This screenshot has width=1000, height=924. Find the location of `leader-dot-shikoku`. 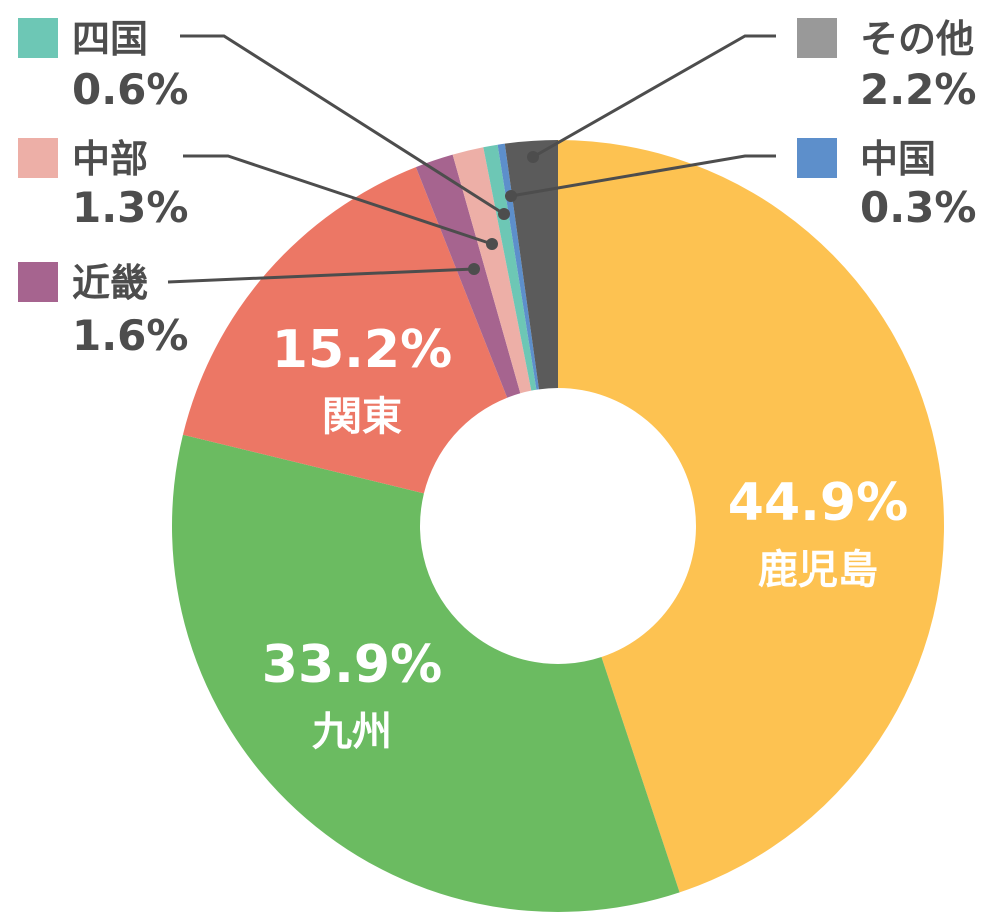

leader-dot-shikoku is located at coordinates (504, 214).